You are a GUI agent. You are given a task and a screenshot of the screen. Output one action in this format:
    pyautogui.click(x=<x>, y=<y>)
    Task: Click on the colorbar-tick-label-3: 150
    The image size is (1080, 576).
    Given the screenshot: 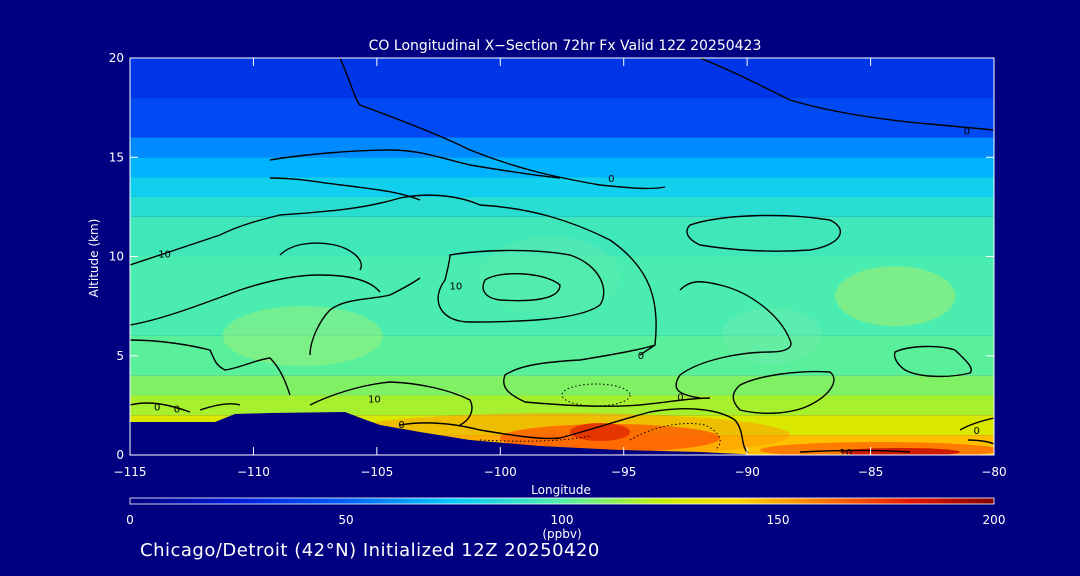 What is the action you would take?
    pyautogui.click(x=778, y=520)
    